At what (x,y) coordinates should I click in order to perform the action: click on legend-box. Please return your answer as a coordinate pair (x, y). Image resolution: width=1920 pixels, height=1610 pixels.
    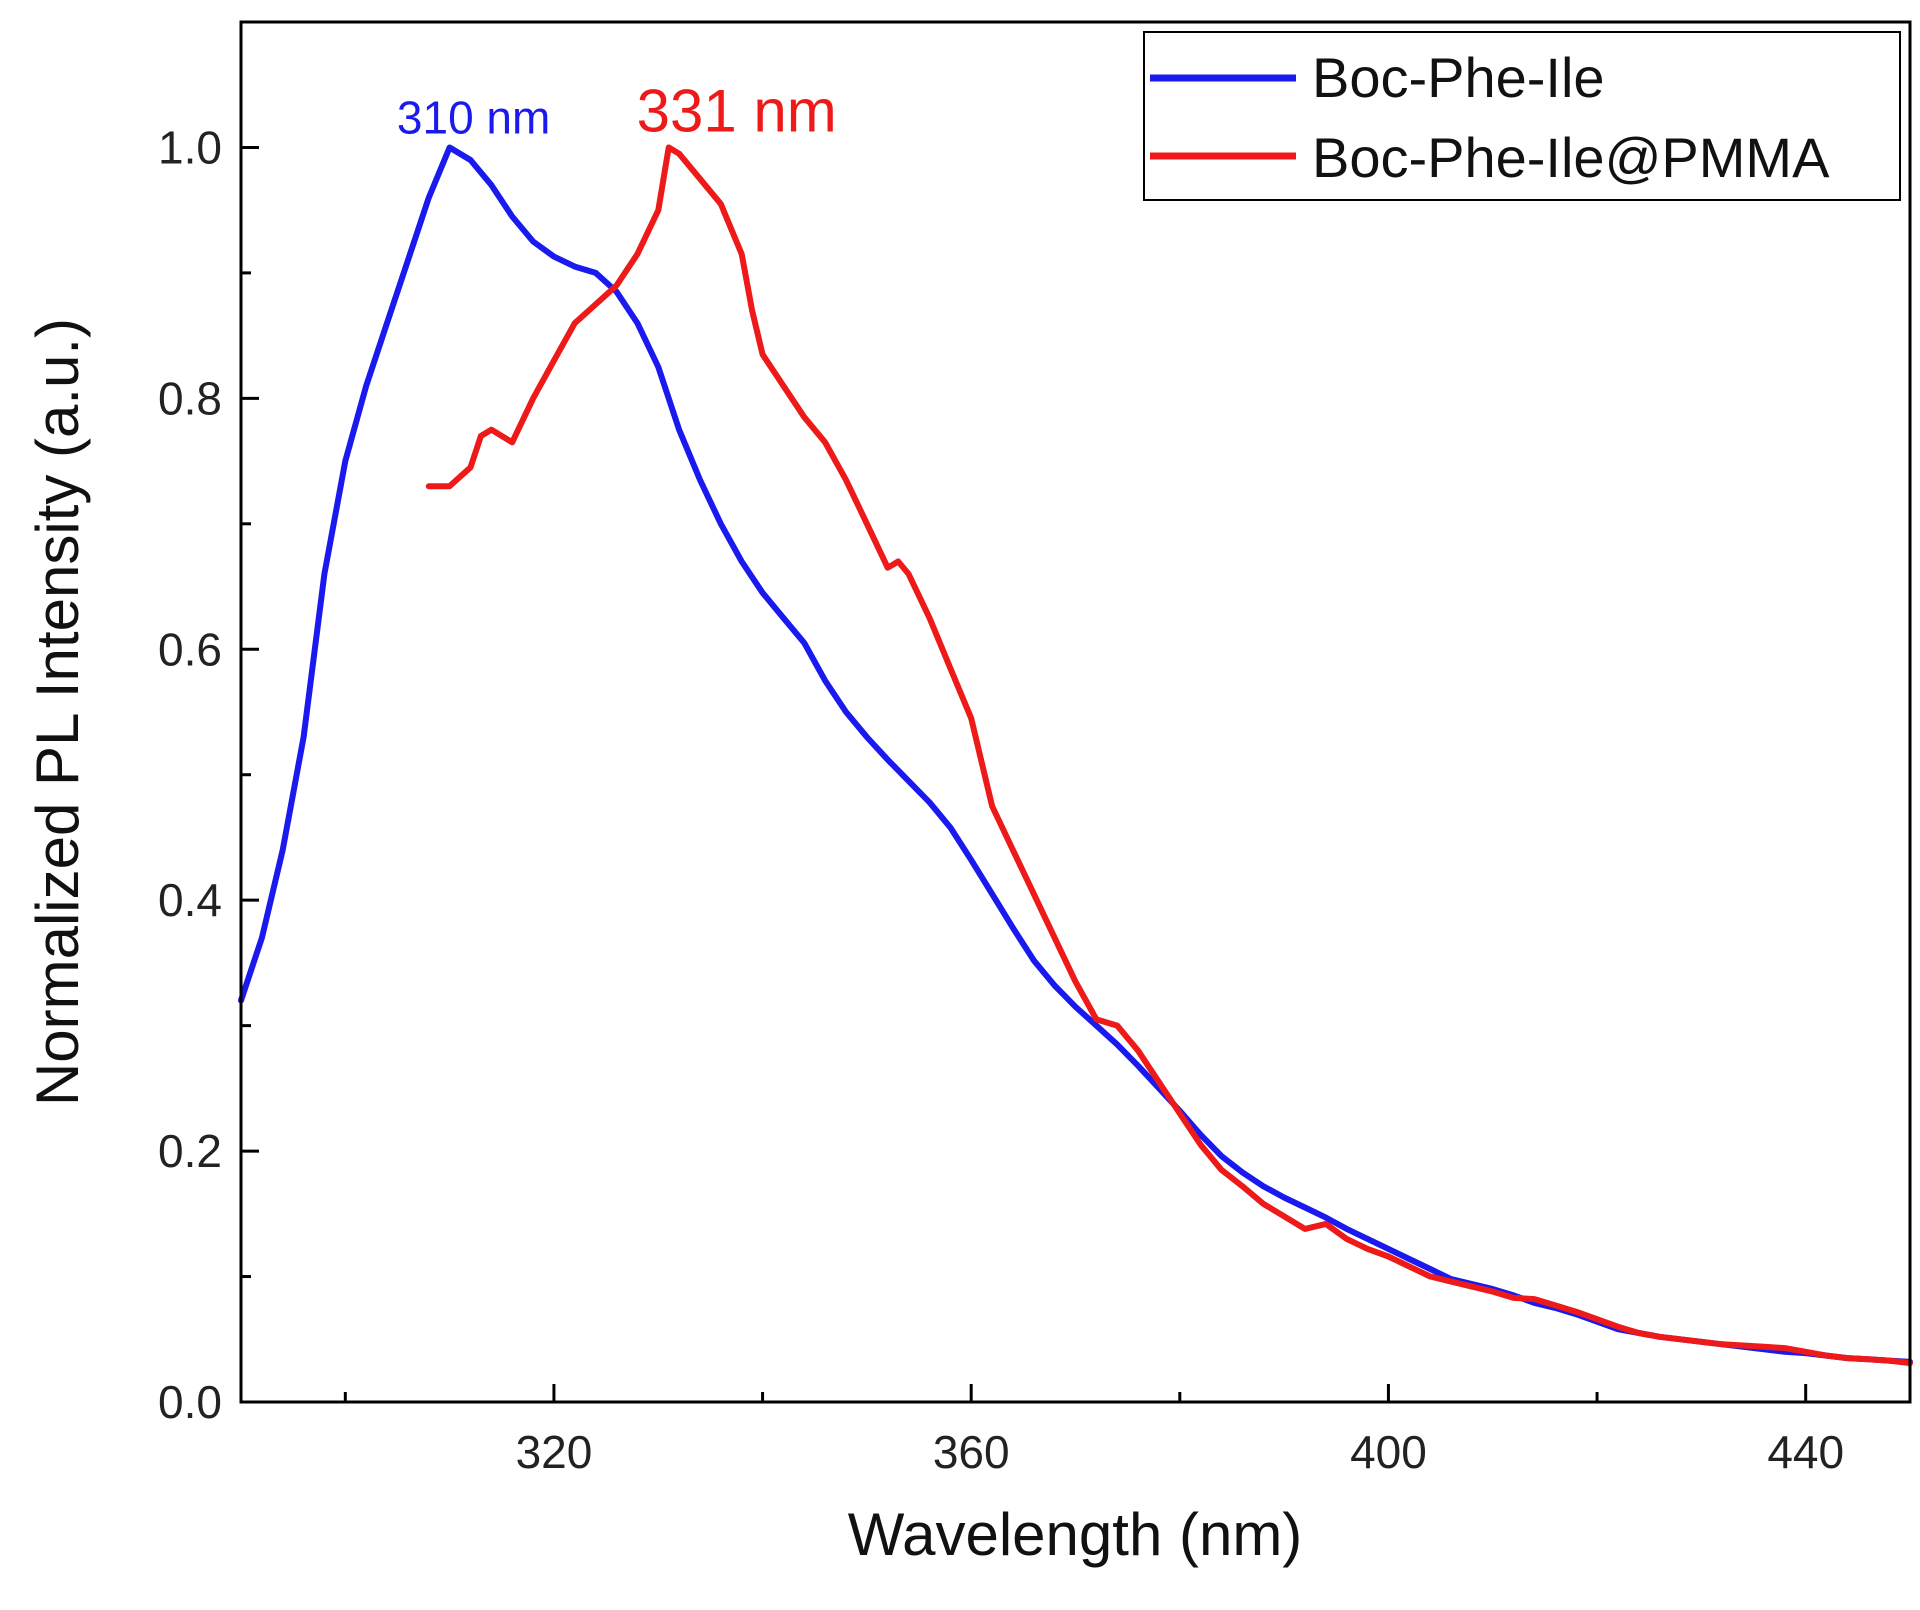
    Looking at the image, I should click on (1522, 116).